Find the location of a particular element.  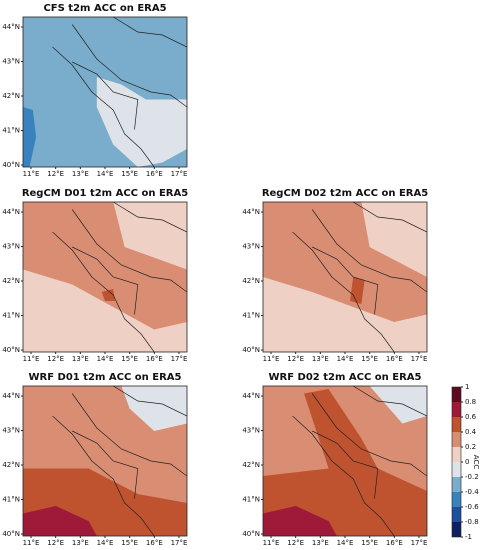

colorbar-tick-label: 1 is located at coordinates (467, 387).